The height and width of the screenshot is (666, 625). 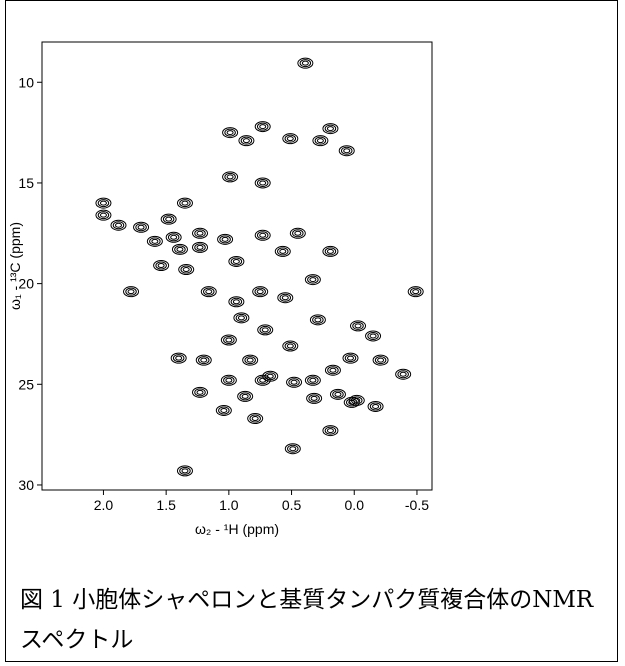 I want to click on y-tick-label: 10, so click(x=26, y=82).